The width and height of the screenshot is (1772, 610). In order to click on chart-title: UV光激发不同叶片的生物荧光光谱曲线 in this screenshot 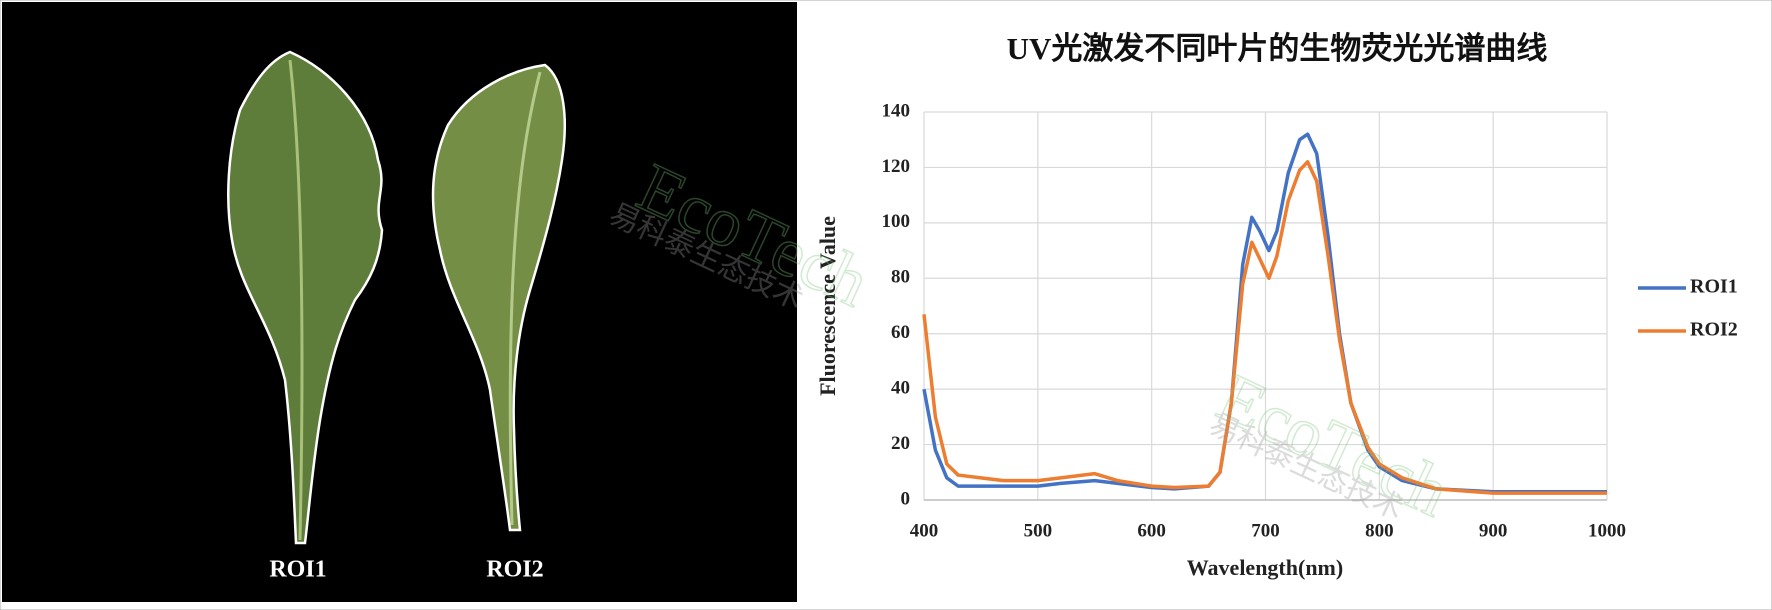, I will do `click(1277, 48)`.